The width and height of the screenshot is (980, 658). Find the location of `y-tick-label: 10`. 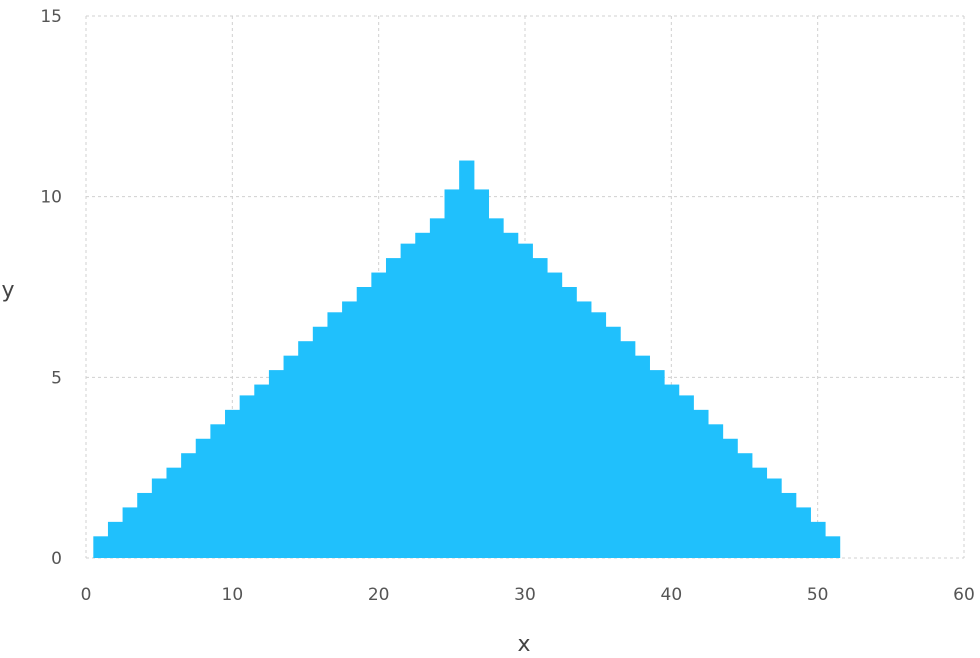

y-tick-label: 10 is located at coordinates (51, 198).